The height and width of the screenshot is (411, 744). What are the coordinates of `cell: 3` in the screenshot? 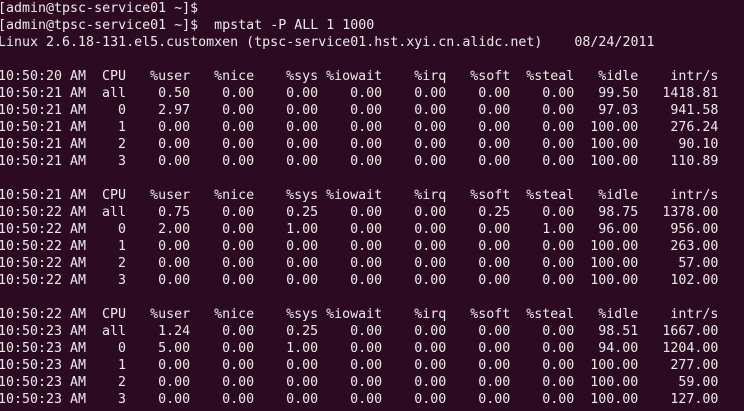 It's located at (122, 399).